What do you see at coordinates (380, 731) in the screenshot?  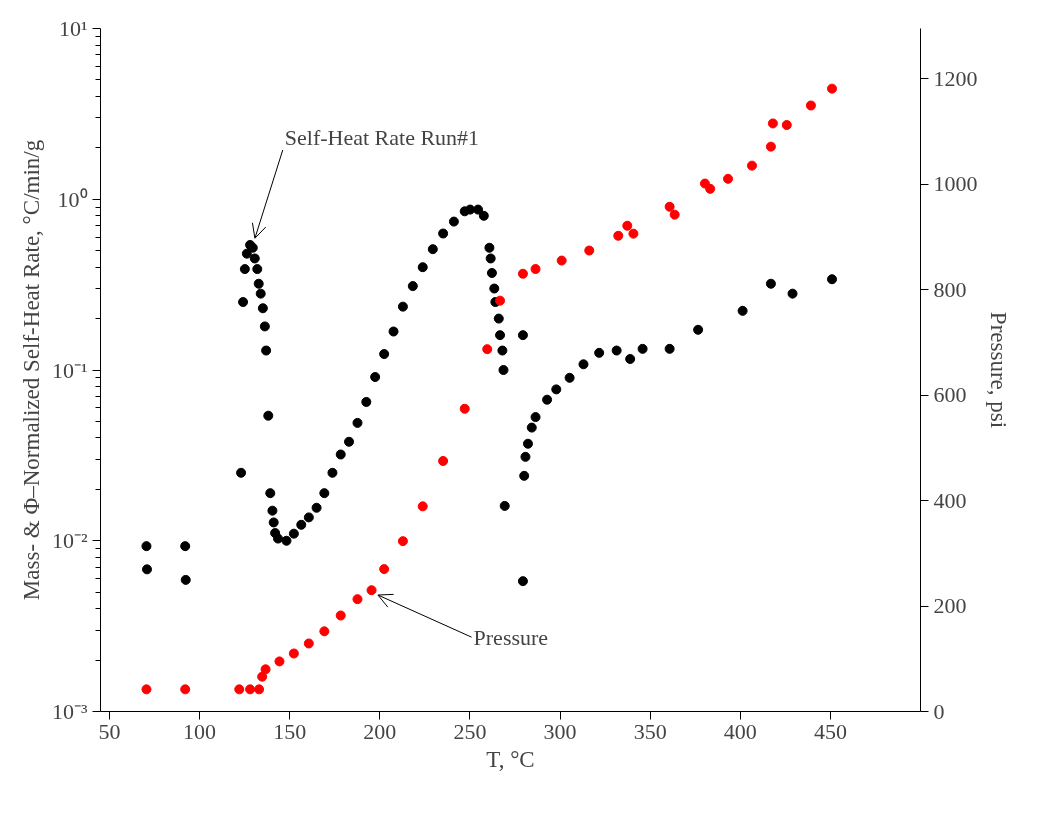 I see `x-tick-label: 200` at bounding box center [380, 731].